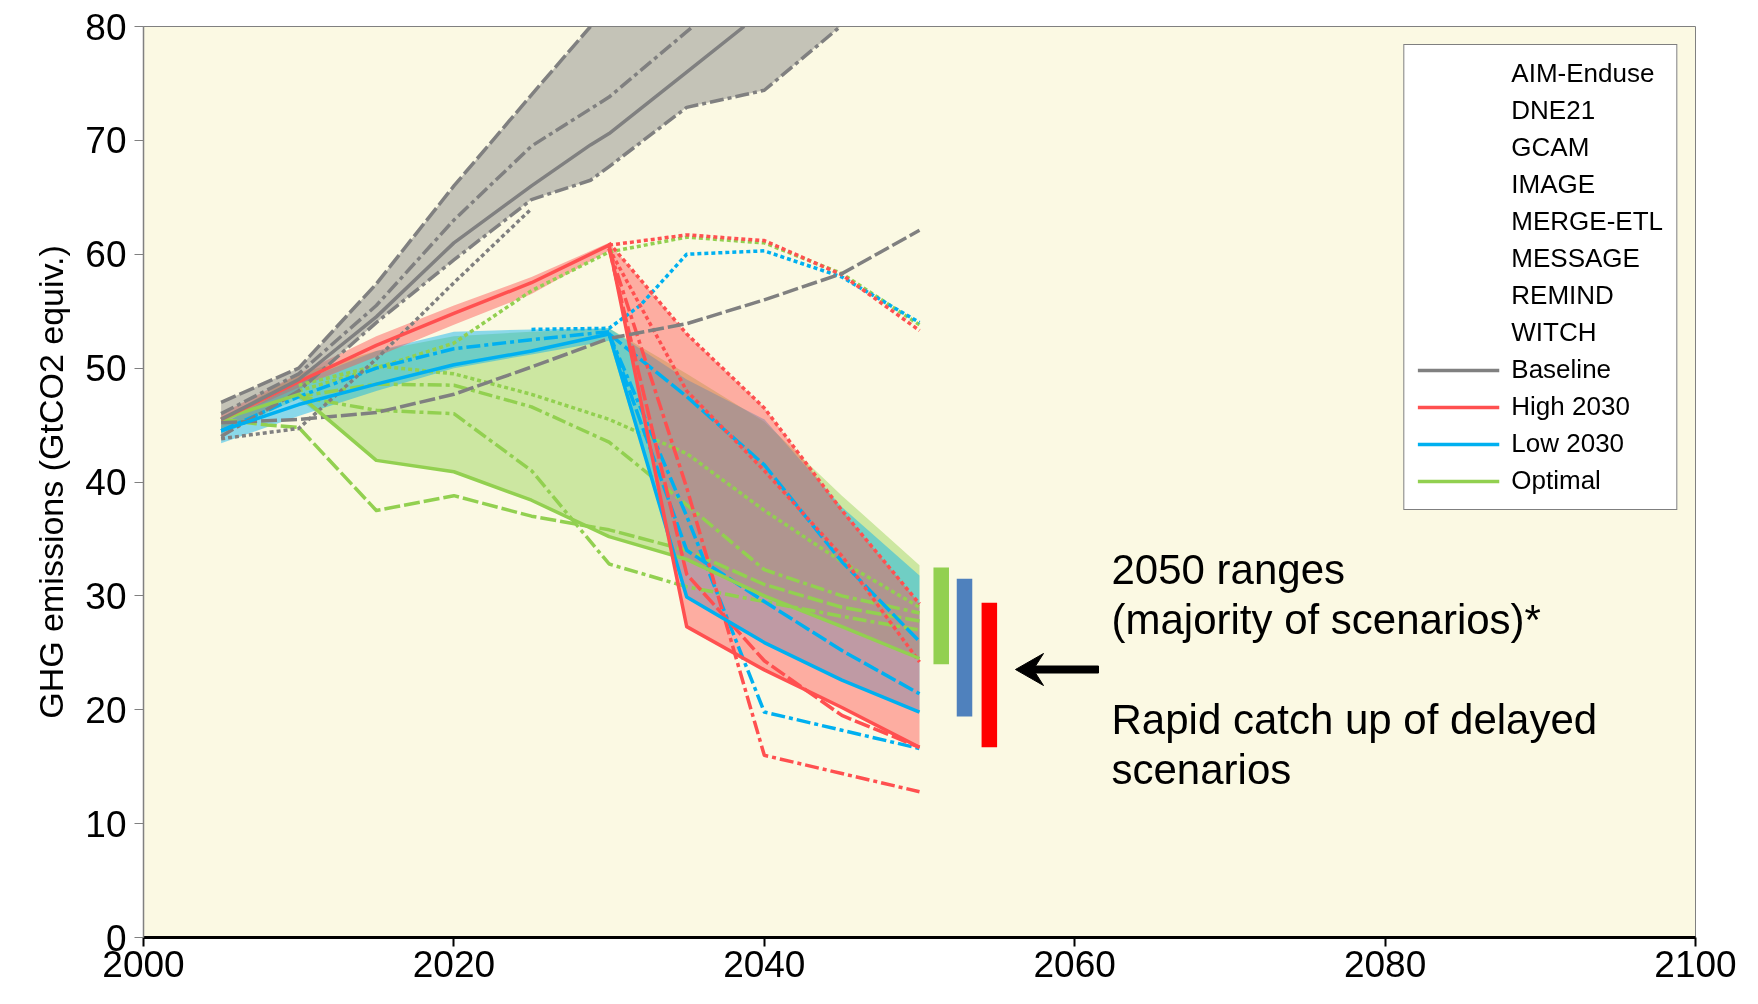  I want to click on text: WITCH, so click(1554, 332).